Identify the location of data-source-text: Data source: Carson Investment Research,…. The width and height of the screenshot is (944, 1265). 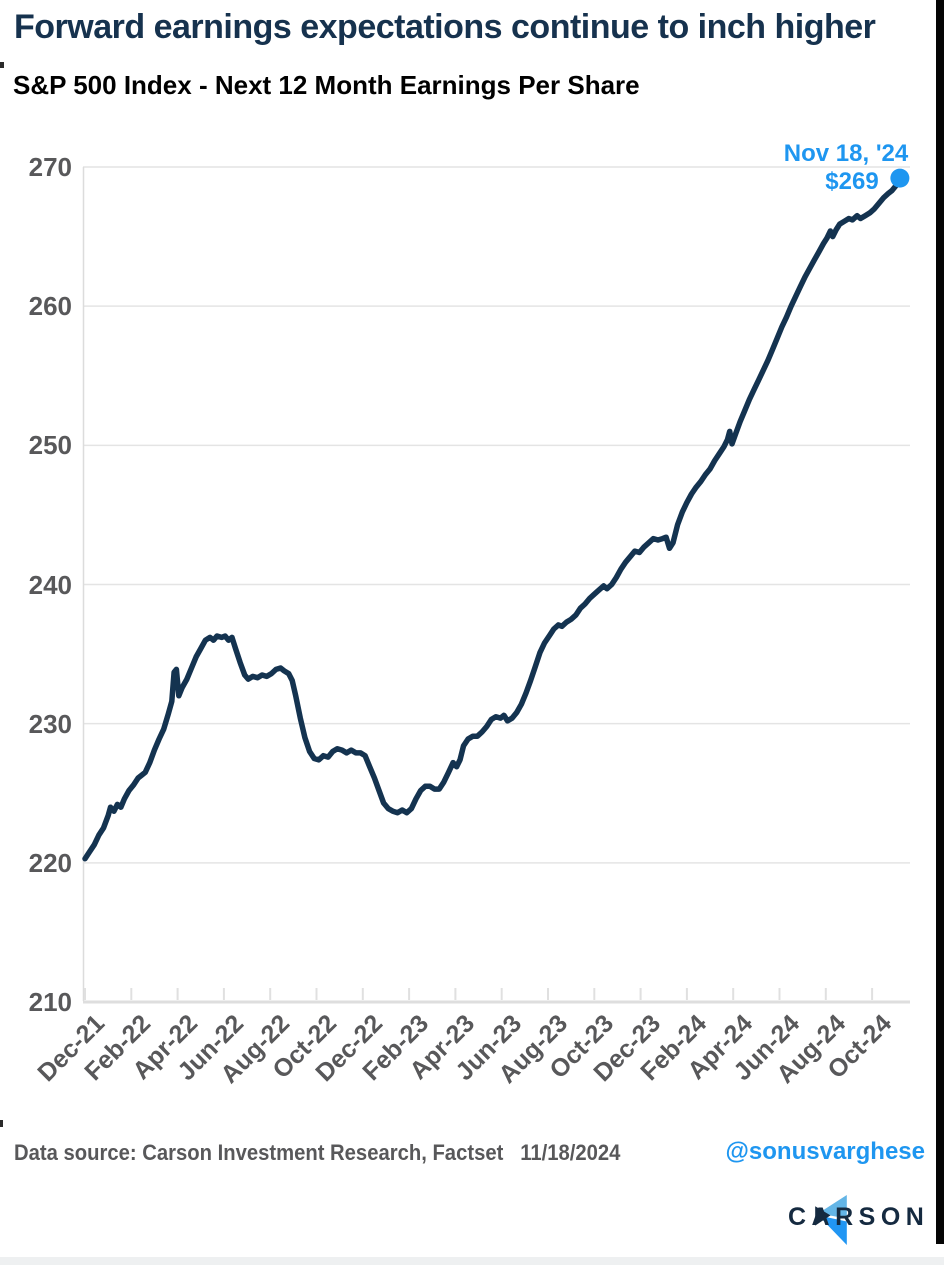
(317, 1152).